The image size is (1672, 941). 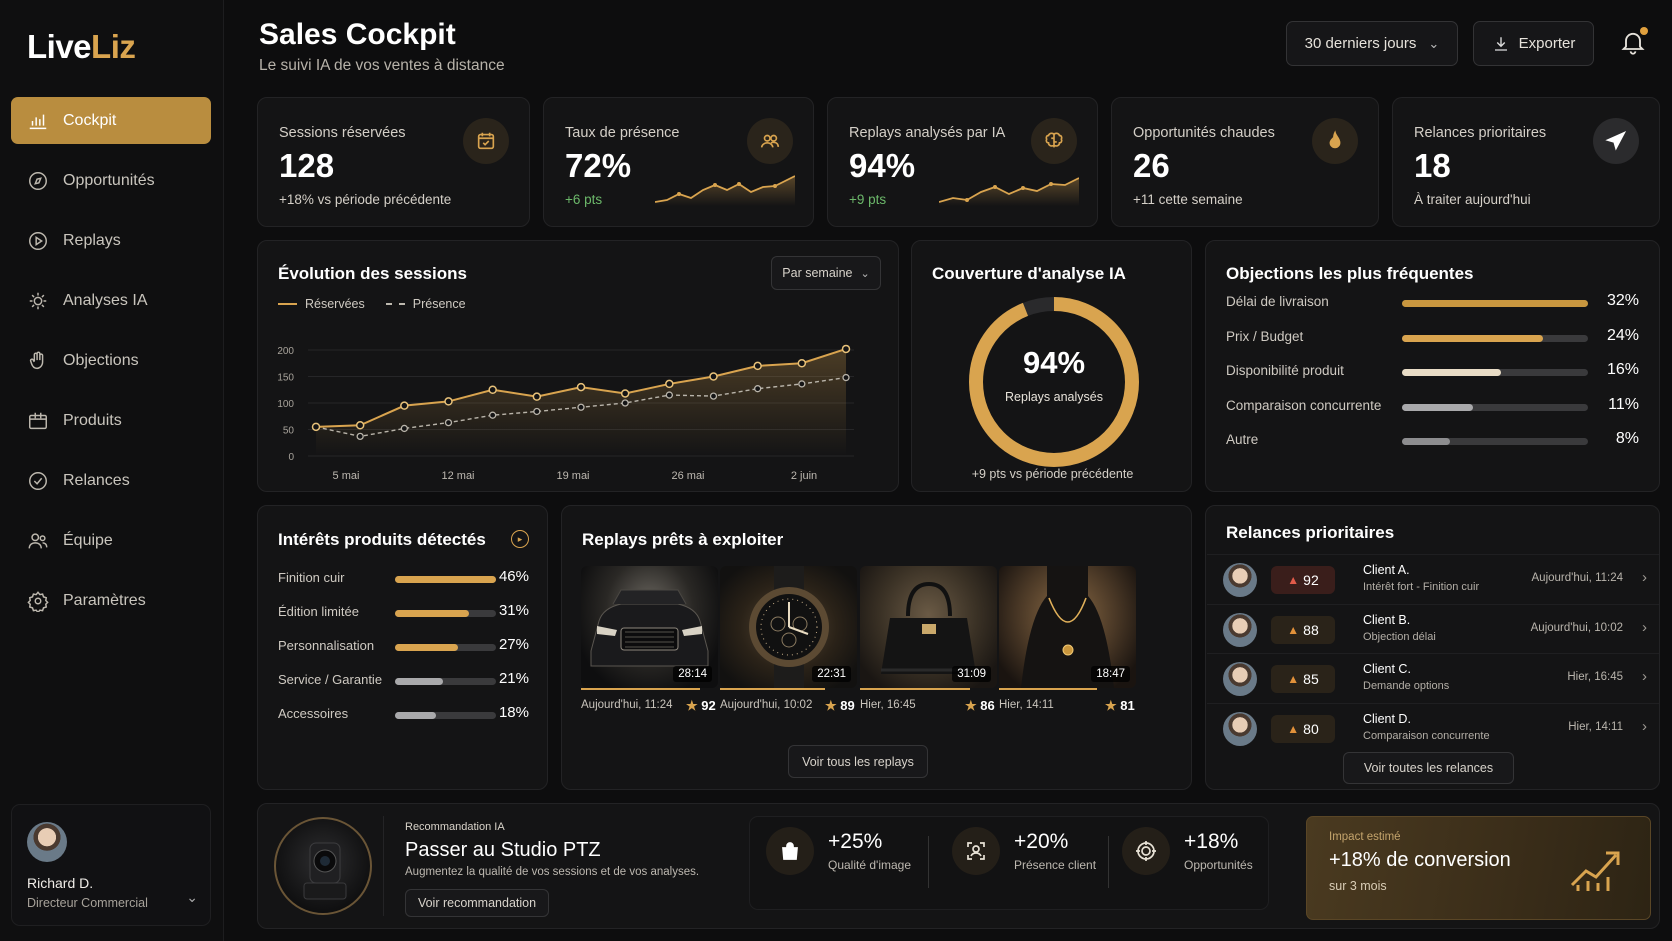 I want to click on replay-duration: 18:47, so click(x=1110, y=674).